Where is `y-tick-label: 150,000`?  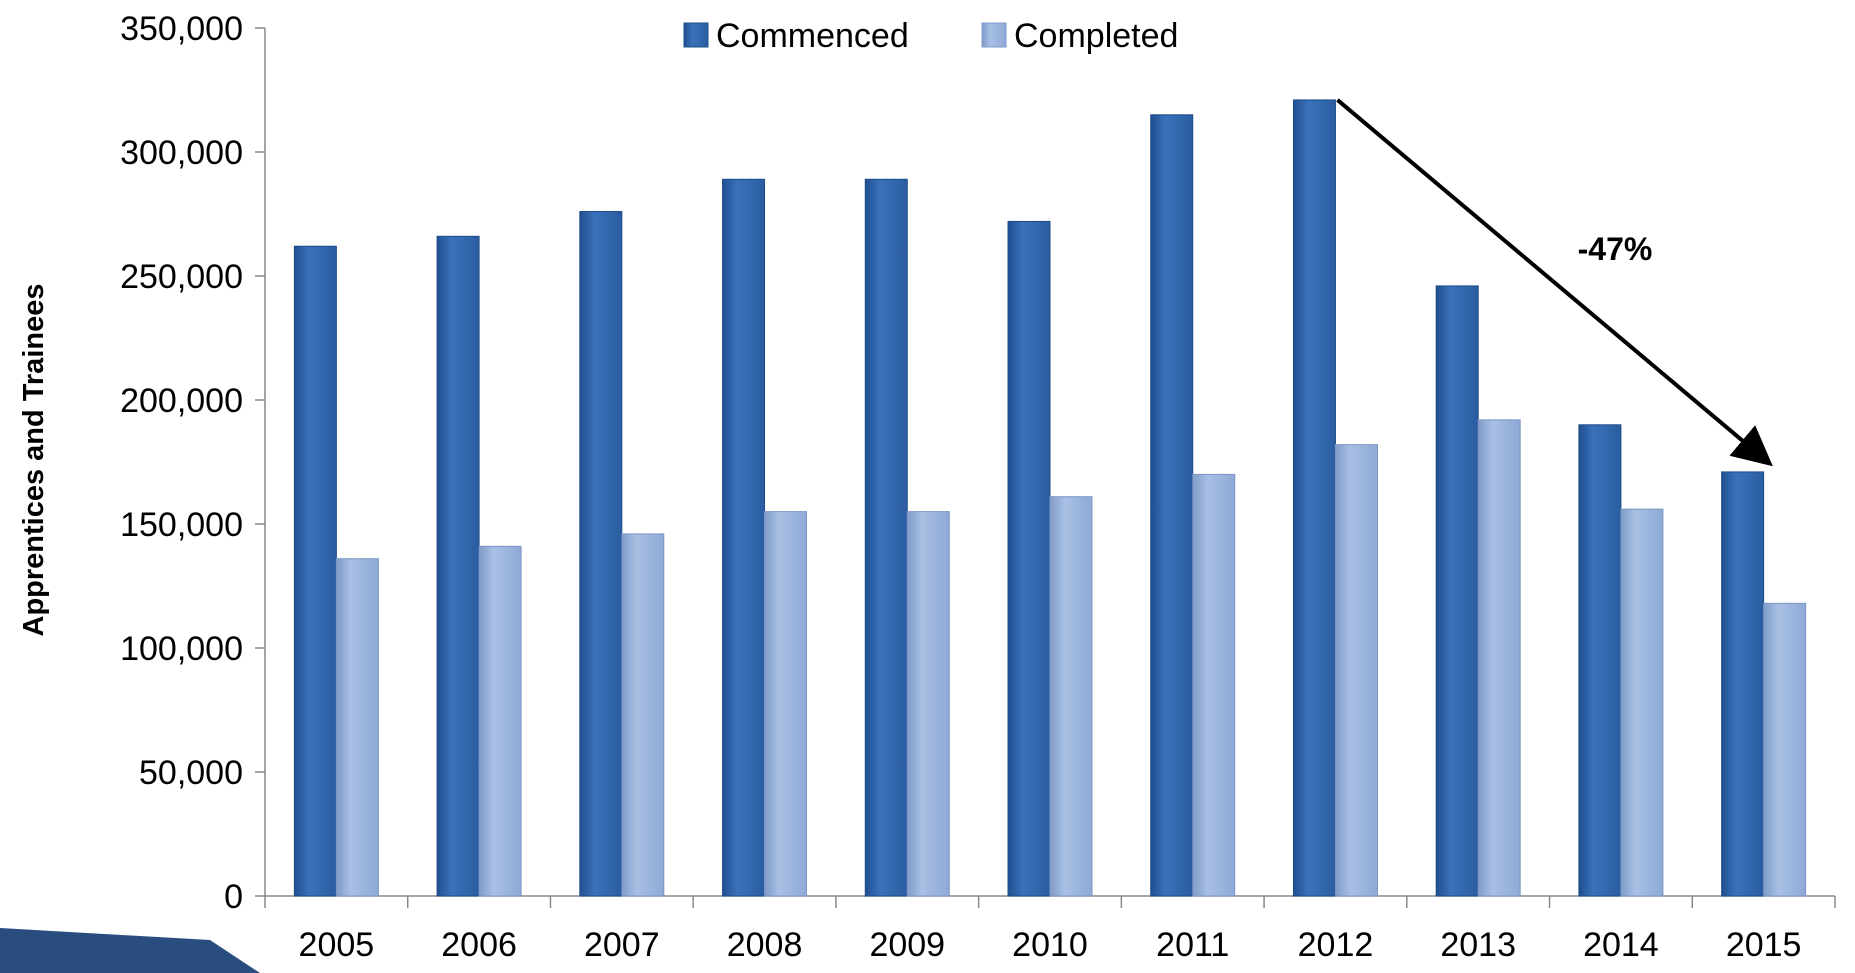 y-tick-label: 150,000 is located at coordinates (181, 525).